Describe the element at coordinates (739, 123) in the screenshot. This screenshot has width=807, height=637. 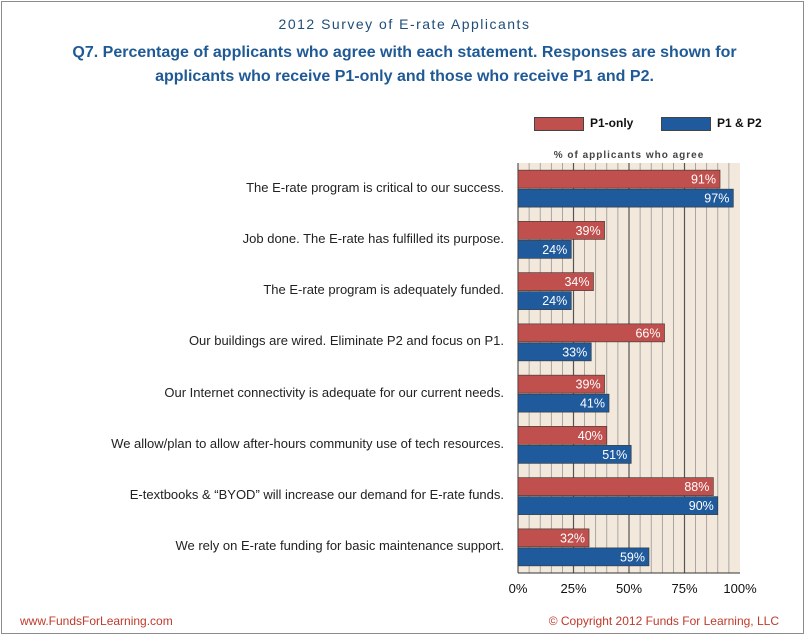
I see `legend-label-p1-p2: P1 & P2` at that location.